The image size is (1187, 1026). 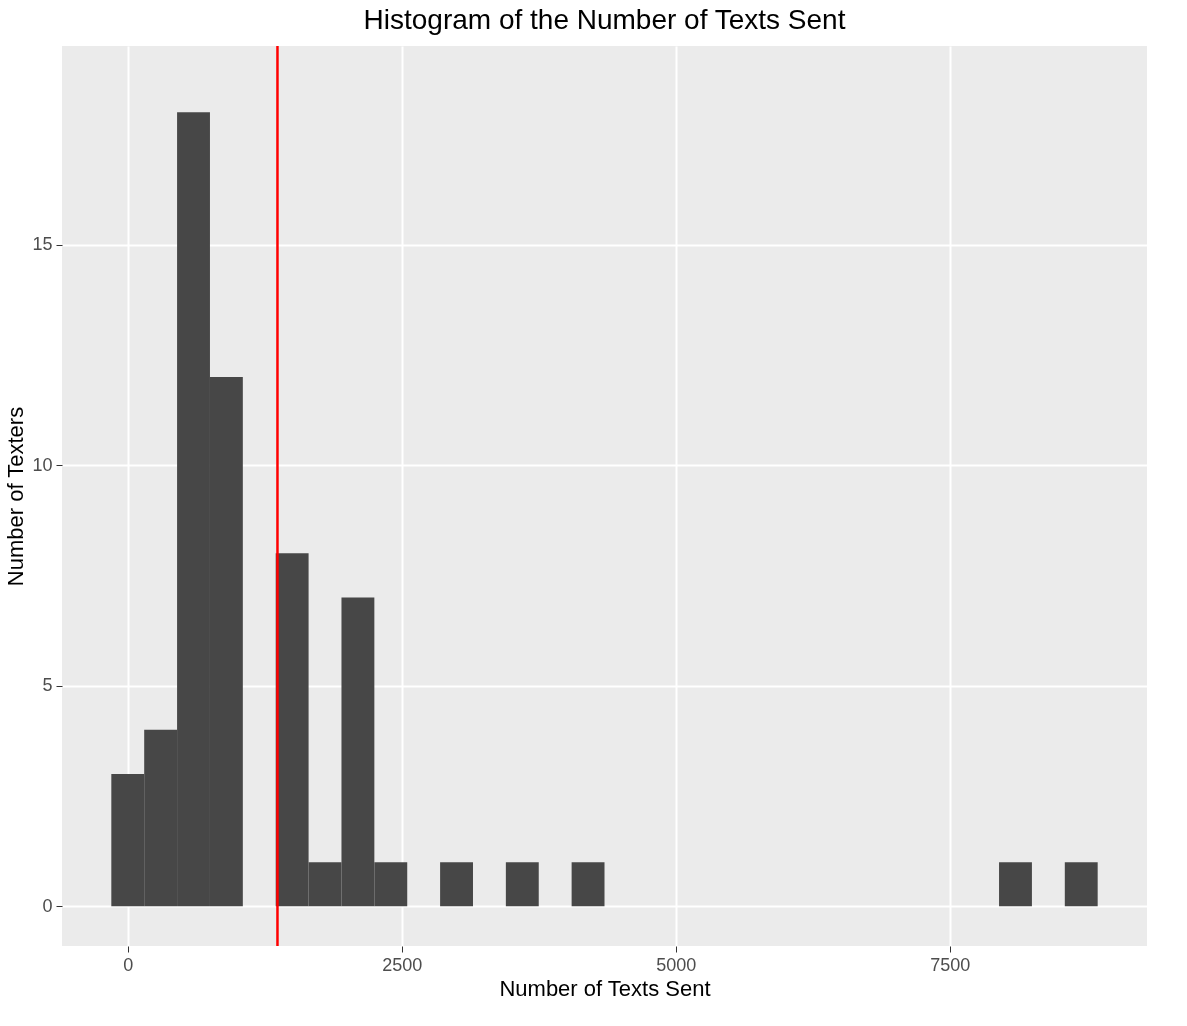 I want to click on y-tick-label: 10, so click(x=42, y=464).